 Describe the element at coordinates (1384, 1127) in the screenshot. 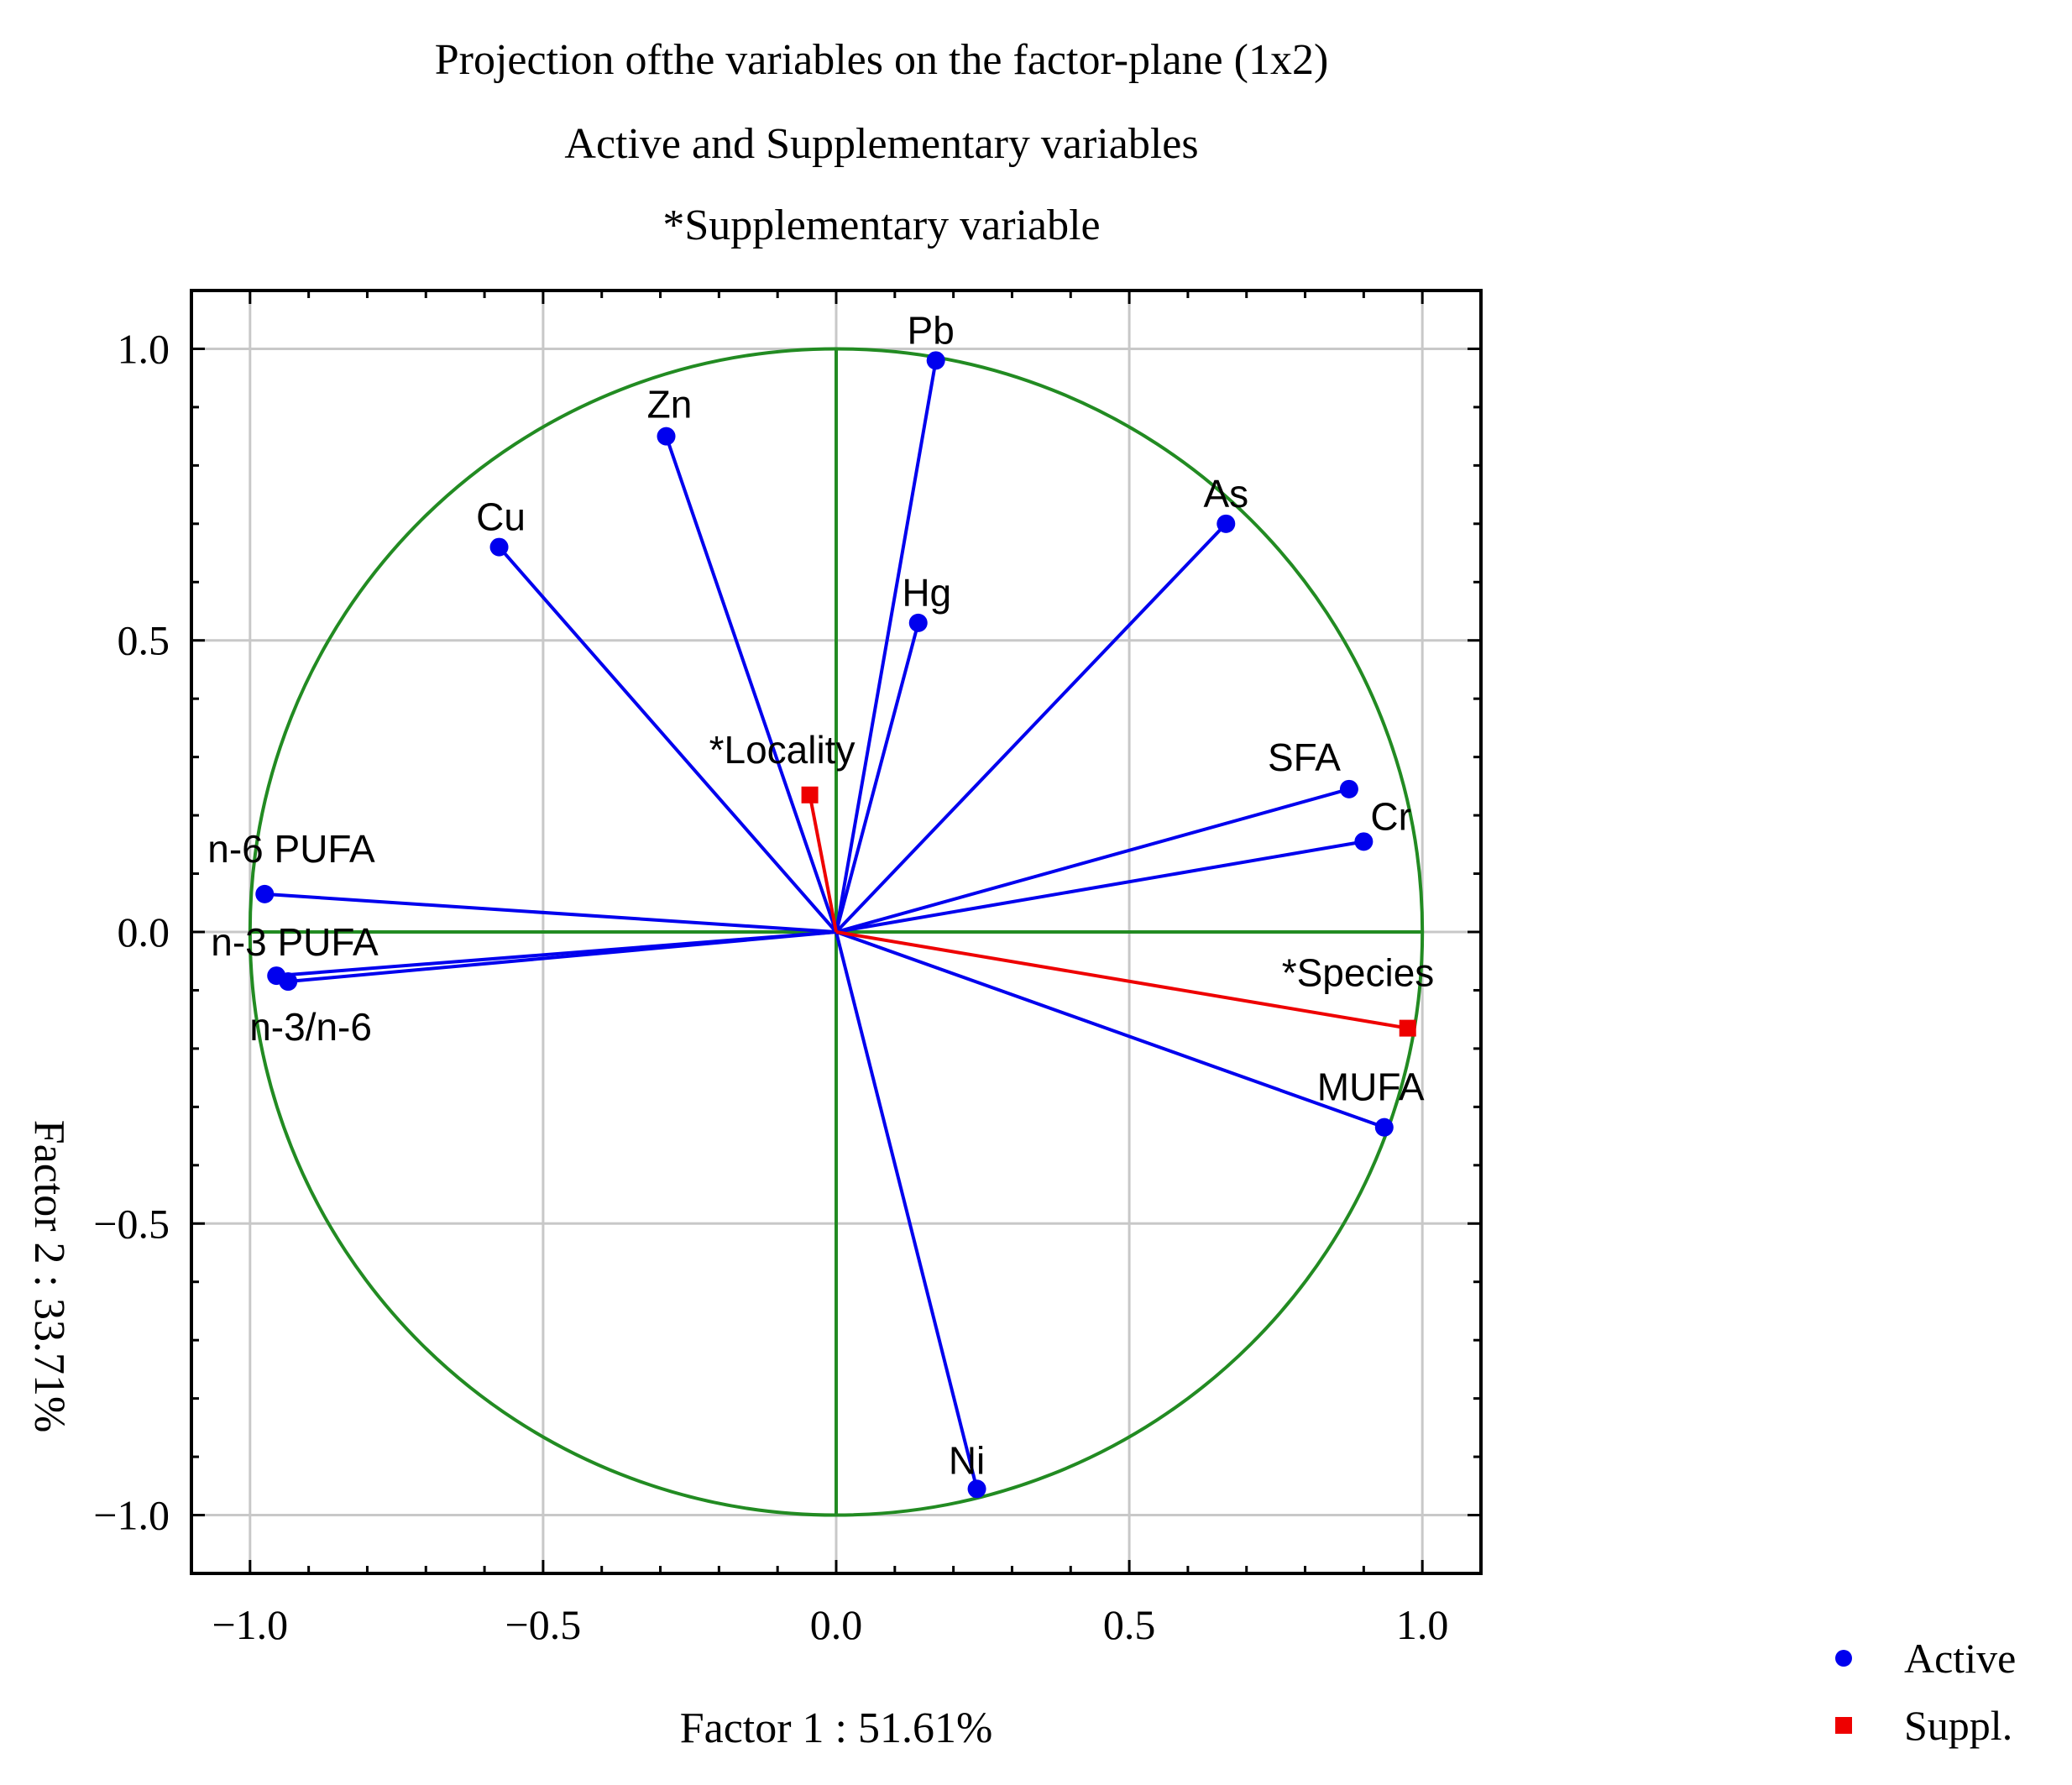

I see `point-mufa` at that location.